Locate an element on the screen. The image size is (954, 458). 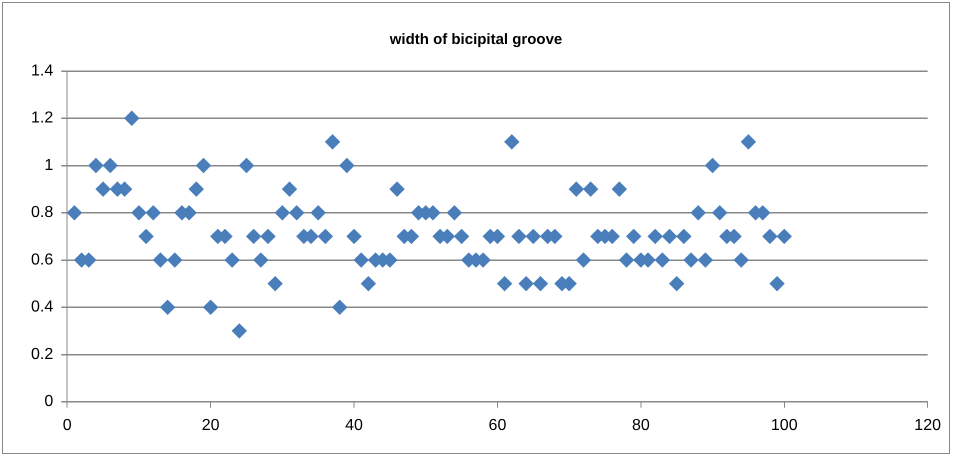
x-tick-label: 40 is located at coordinates (354, 425).